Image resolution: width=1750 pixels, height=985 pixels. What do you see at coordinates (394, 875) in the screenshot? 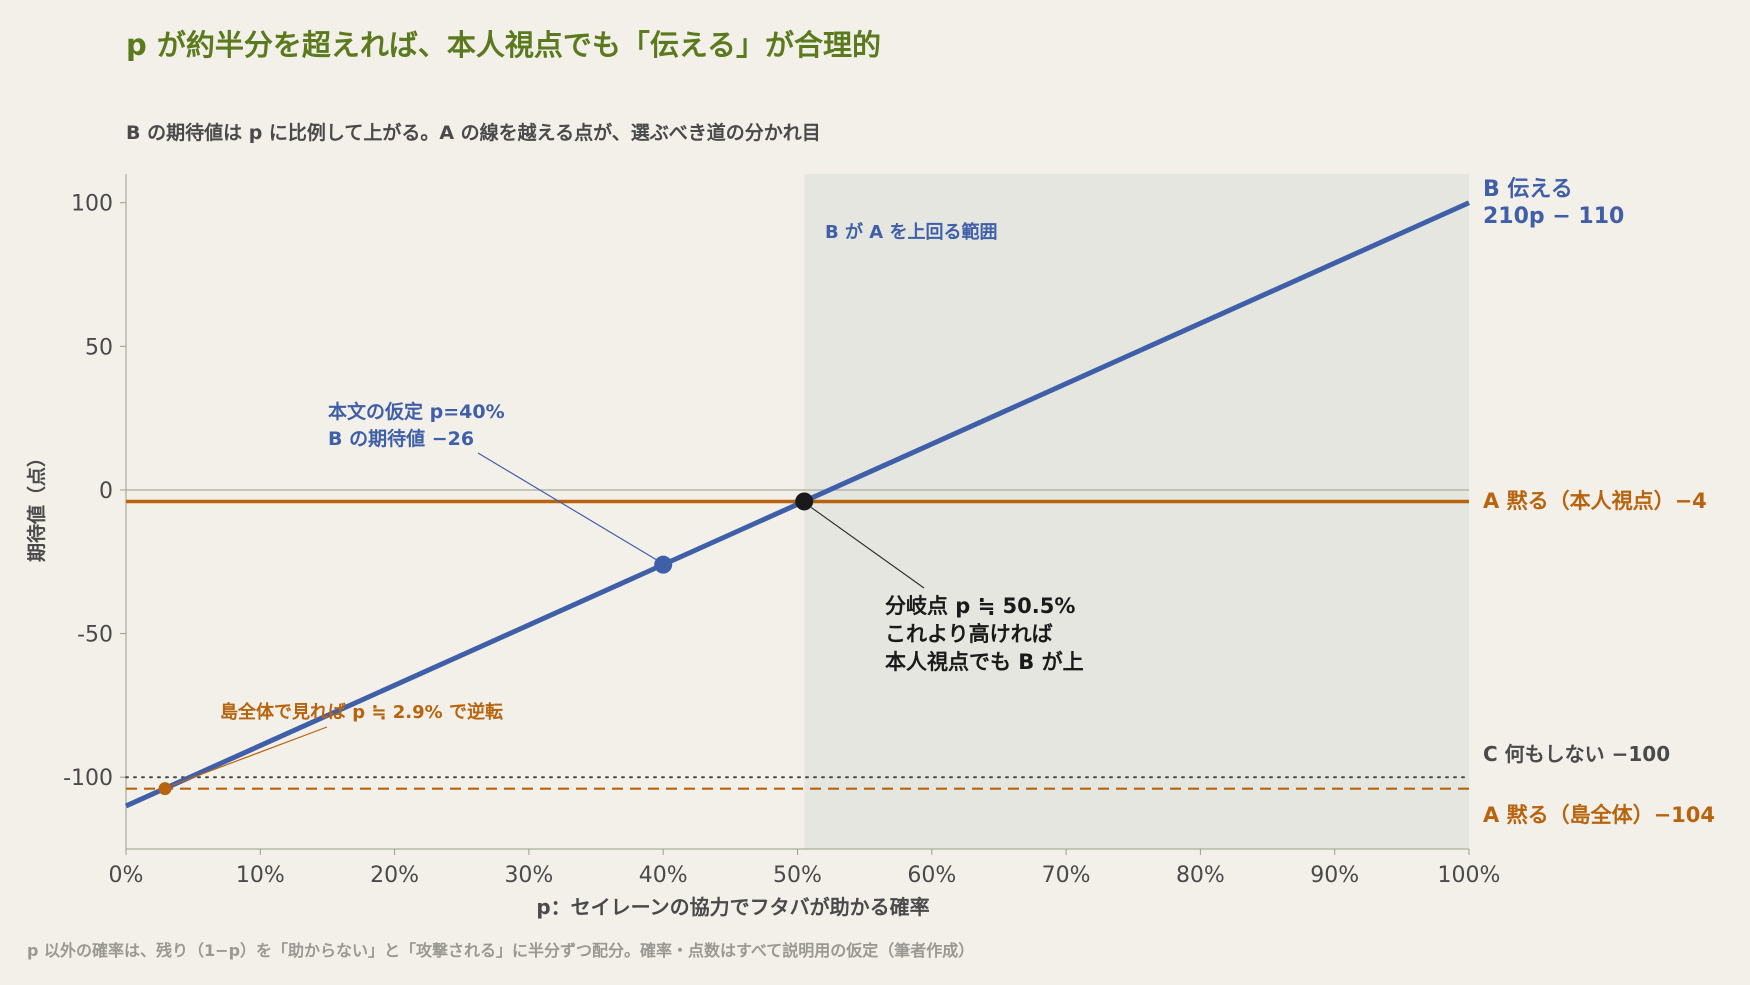
I see `x-tick-label: 20%` at bounding box center [394, 875].